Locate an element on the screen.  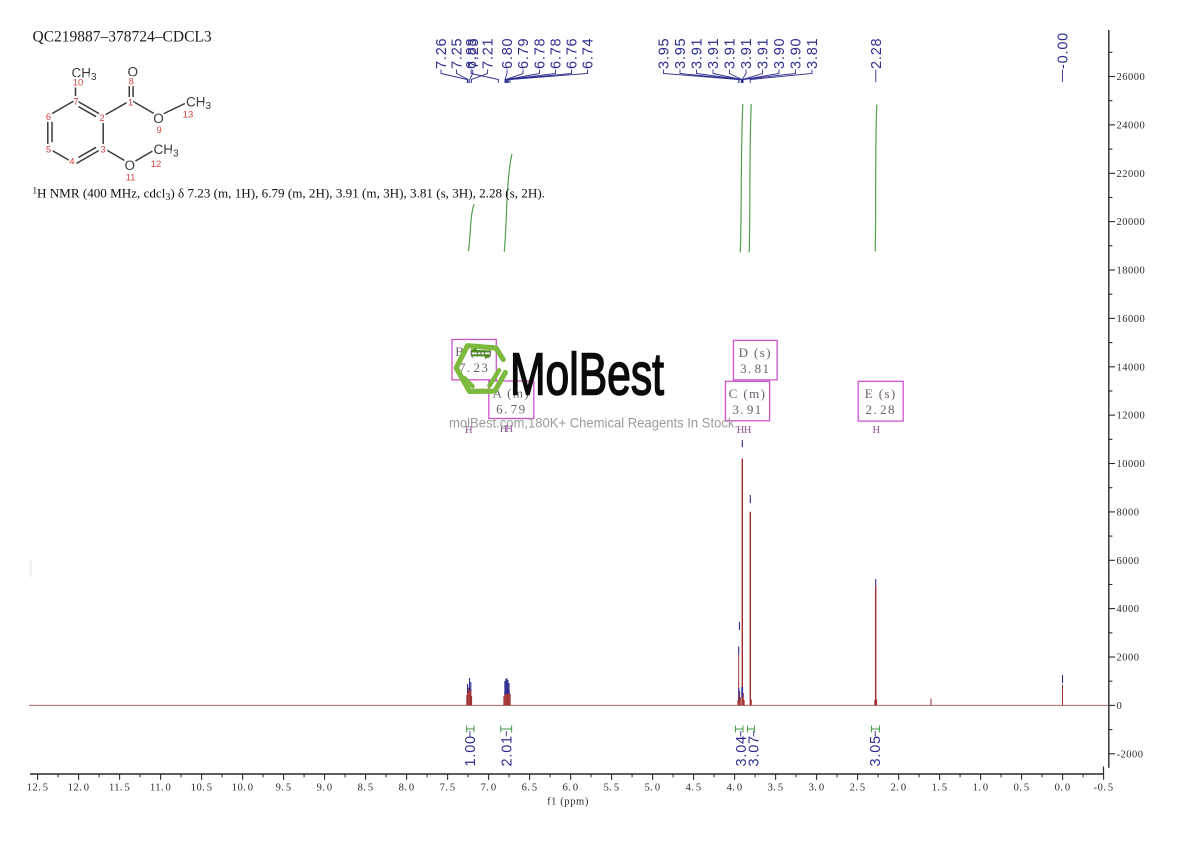
svg-text: 10000 is located at coordinates (1131, 464).